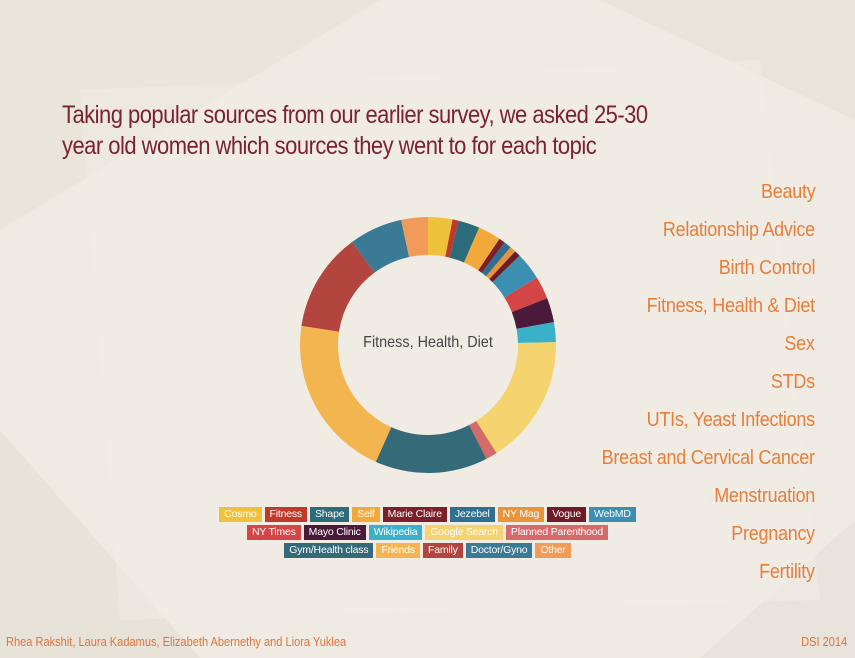  I want to click on legend-item: Mayo Clinic, so click(334, 532).